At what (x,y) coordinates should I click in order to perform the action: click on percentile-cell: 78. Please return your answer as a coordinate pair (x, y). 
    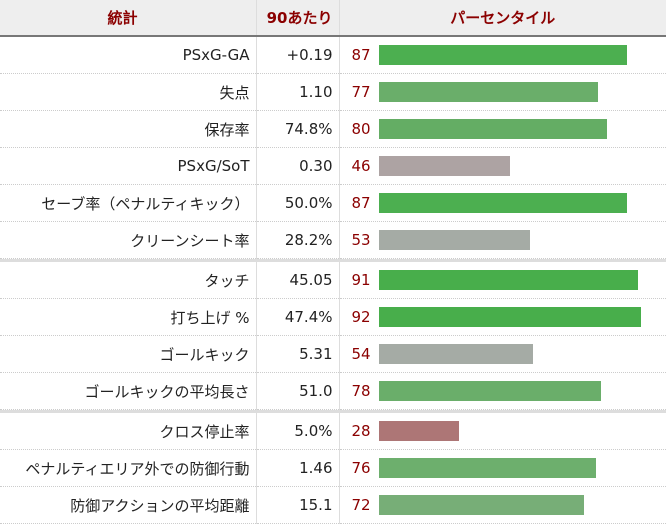
    Looking at the image, I should click on (502, 391).